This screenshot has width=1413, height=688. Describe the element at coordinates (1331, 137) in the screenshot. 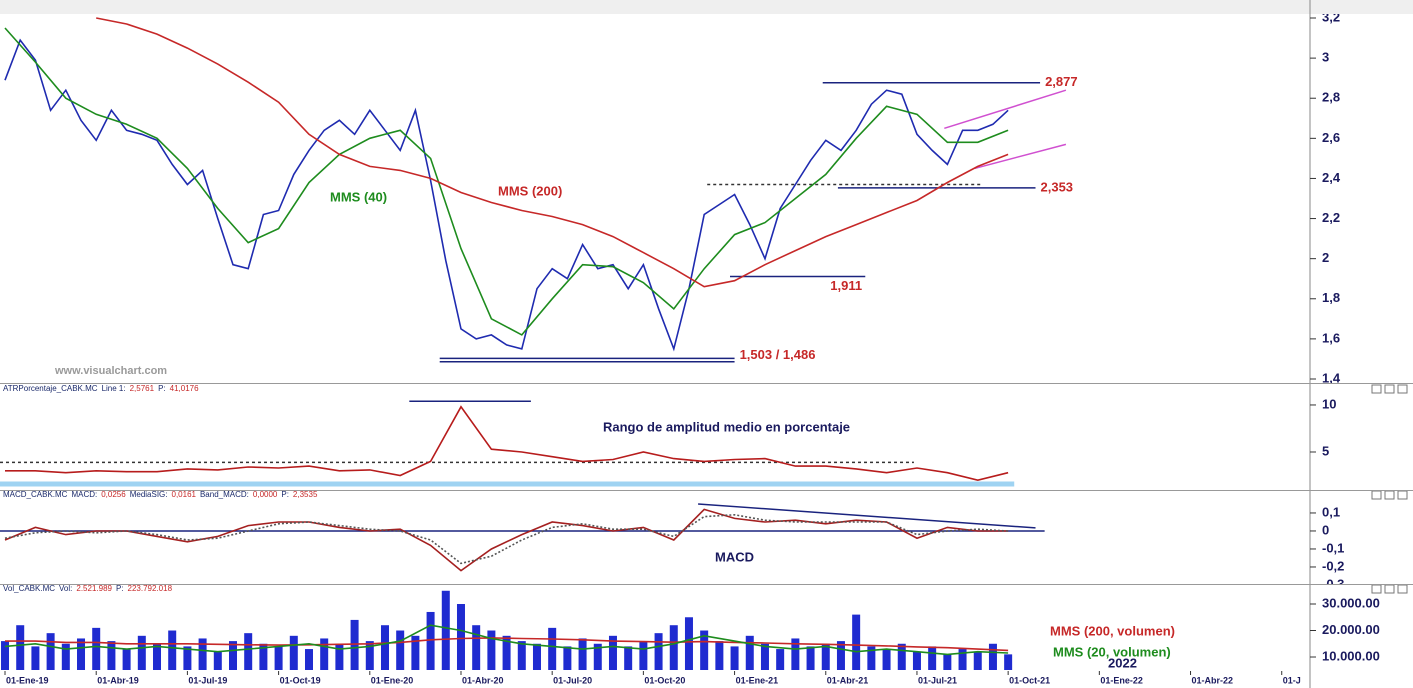

I see `y-tick-label: 2,6` at that location.